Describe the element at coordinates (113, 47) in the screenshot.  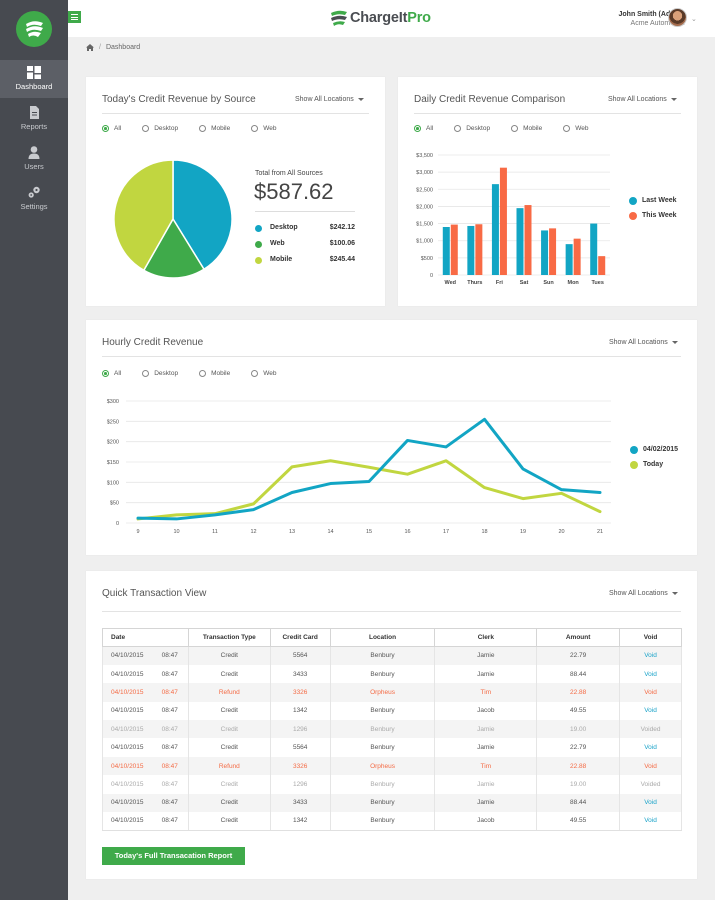
I see `breadcrumb: / Dashboard` at that location.